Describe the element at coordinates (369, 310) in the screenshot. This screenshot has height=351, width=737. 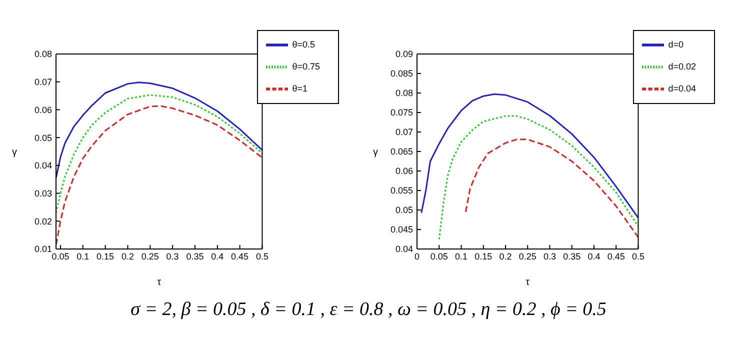
I see `text: σ = 2, β = 0.05 , δ = 0.1 , ε = 0.8 , ω = 0.05 , η = 0.2 , ϕ = 0.5` at that location.